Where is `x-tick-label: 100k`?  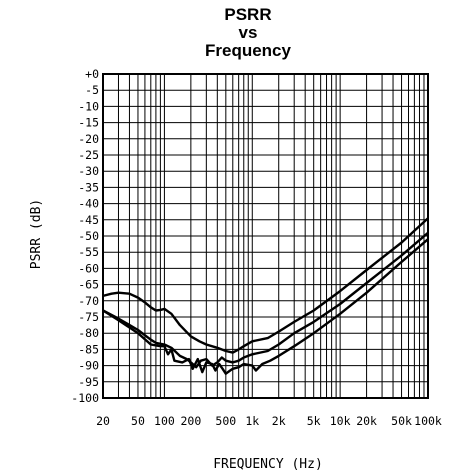
x-tick-label: 100k is located at coordinates (428, 421).